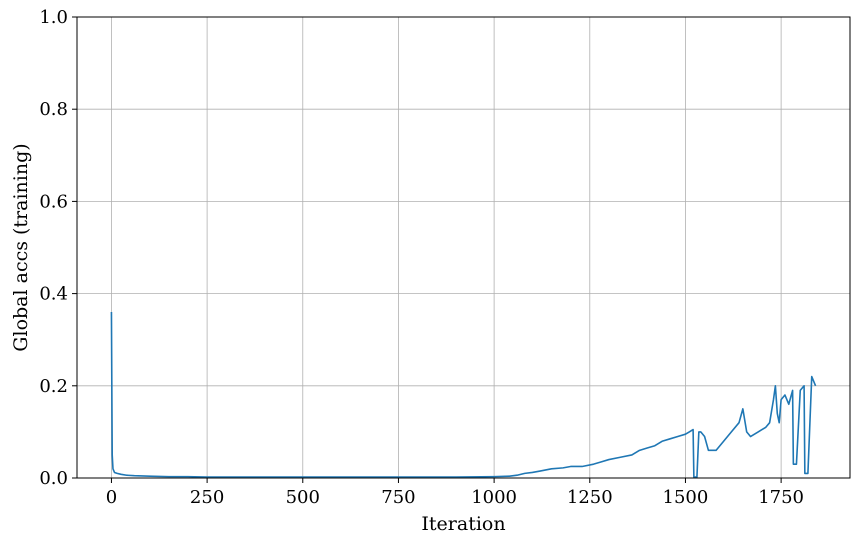  Describe the element at coordinates (207, 497) in the screenshot. I see `x-tick-label: 250` at that location.